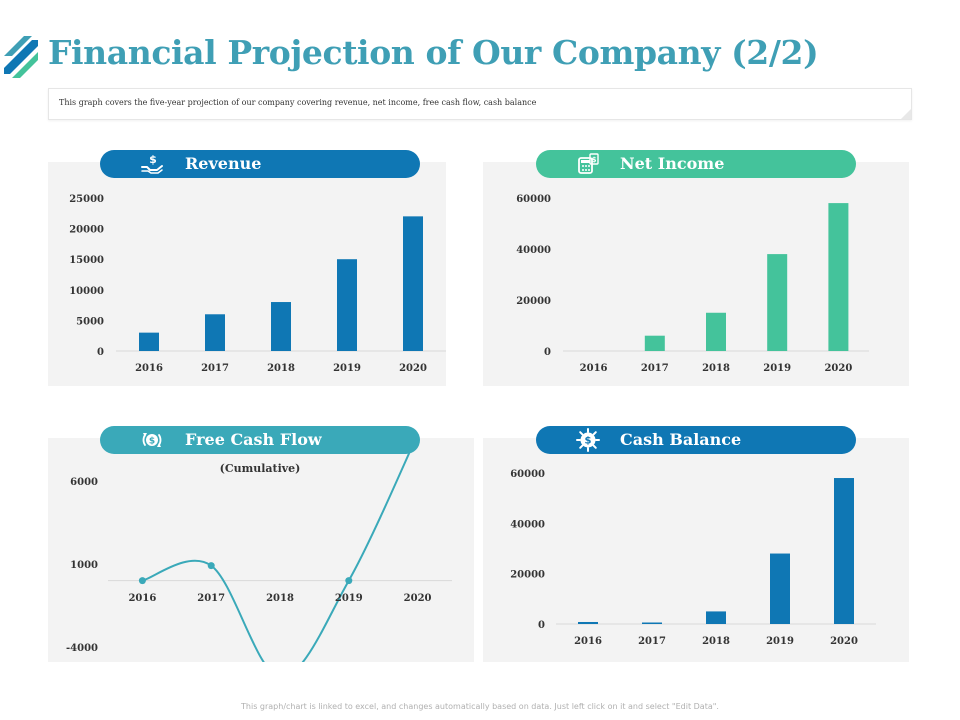  I want to click on dollar-gear-icon: $, so click(588, 440).